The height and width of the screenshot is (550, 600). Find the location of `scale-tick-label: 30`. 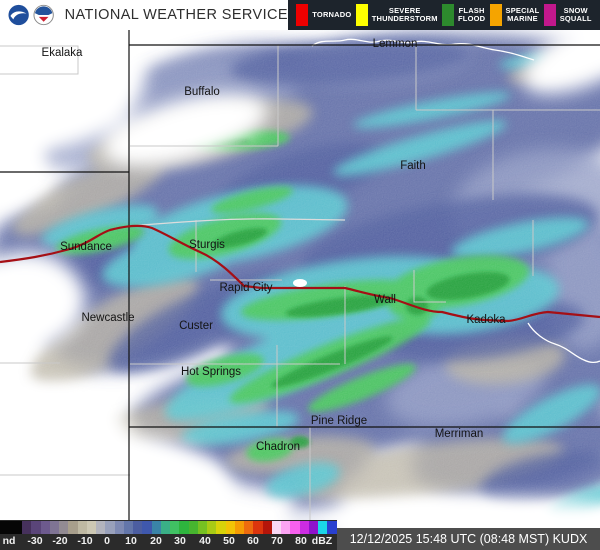

scale-tick-label: 30 is located at coordinates (180, 541).